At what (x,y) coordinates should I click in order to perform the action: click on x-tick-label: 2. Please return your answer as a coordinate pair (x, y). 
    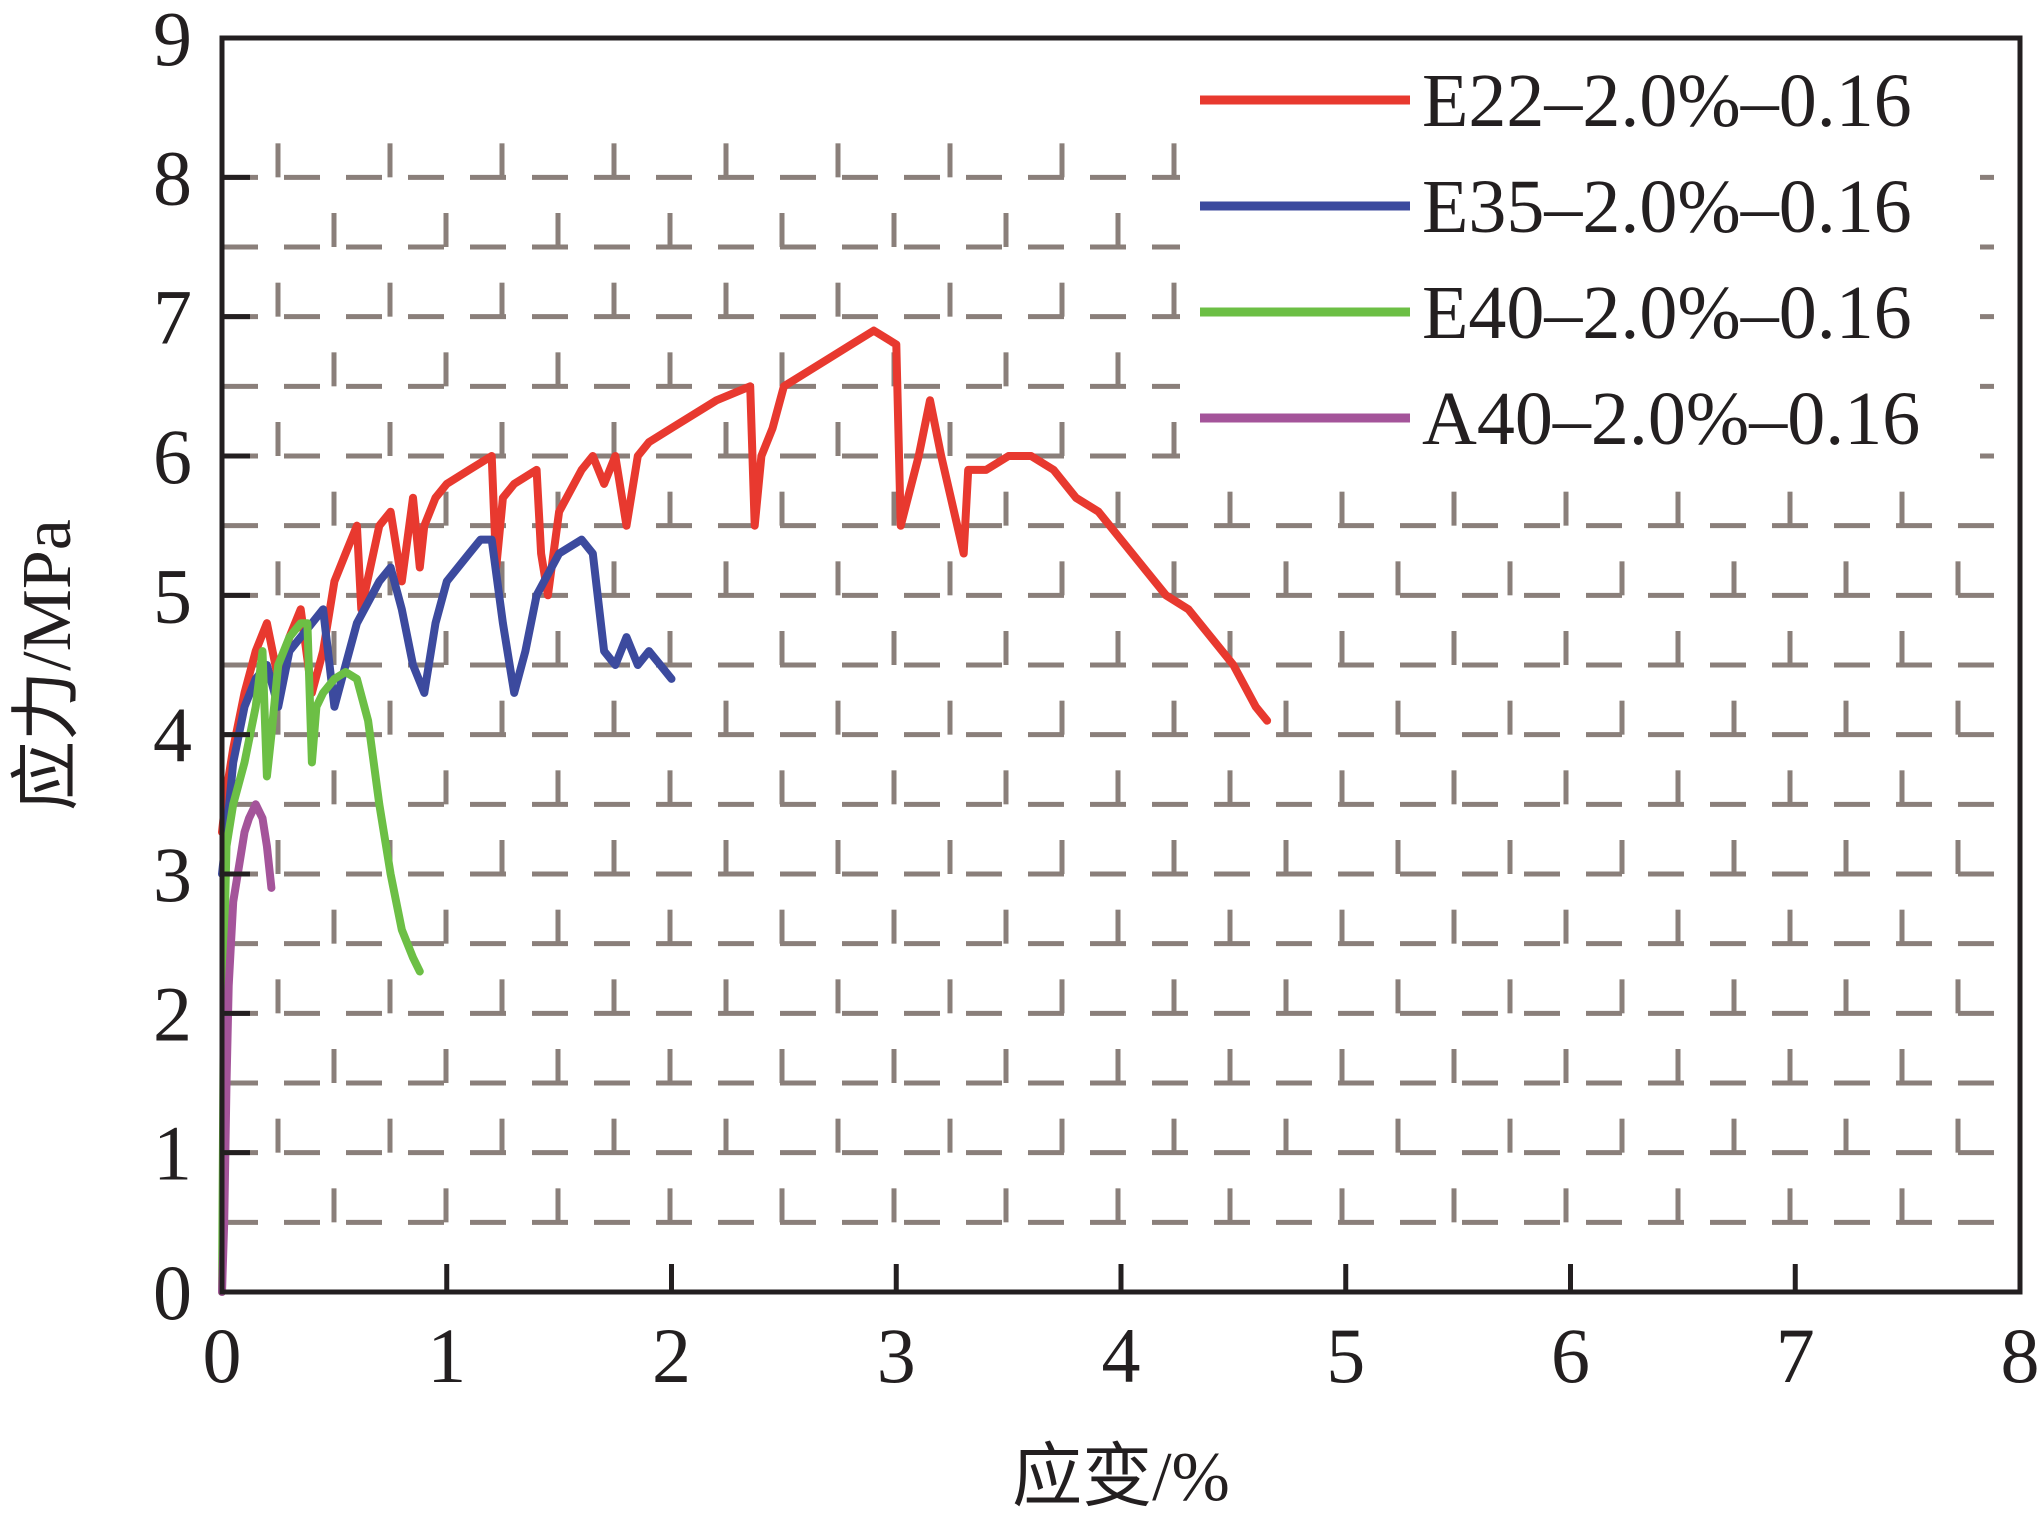
    Looking at the image, I should click on (671, 1355).